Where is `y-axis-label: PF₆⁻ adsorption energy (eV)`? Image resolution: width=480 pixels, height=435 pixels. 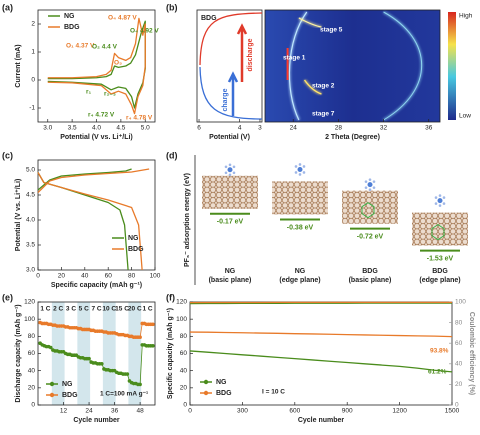 y-axis-label: PF₆⁻ adsorption energy (eV) is located at coordinates (187, 220).